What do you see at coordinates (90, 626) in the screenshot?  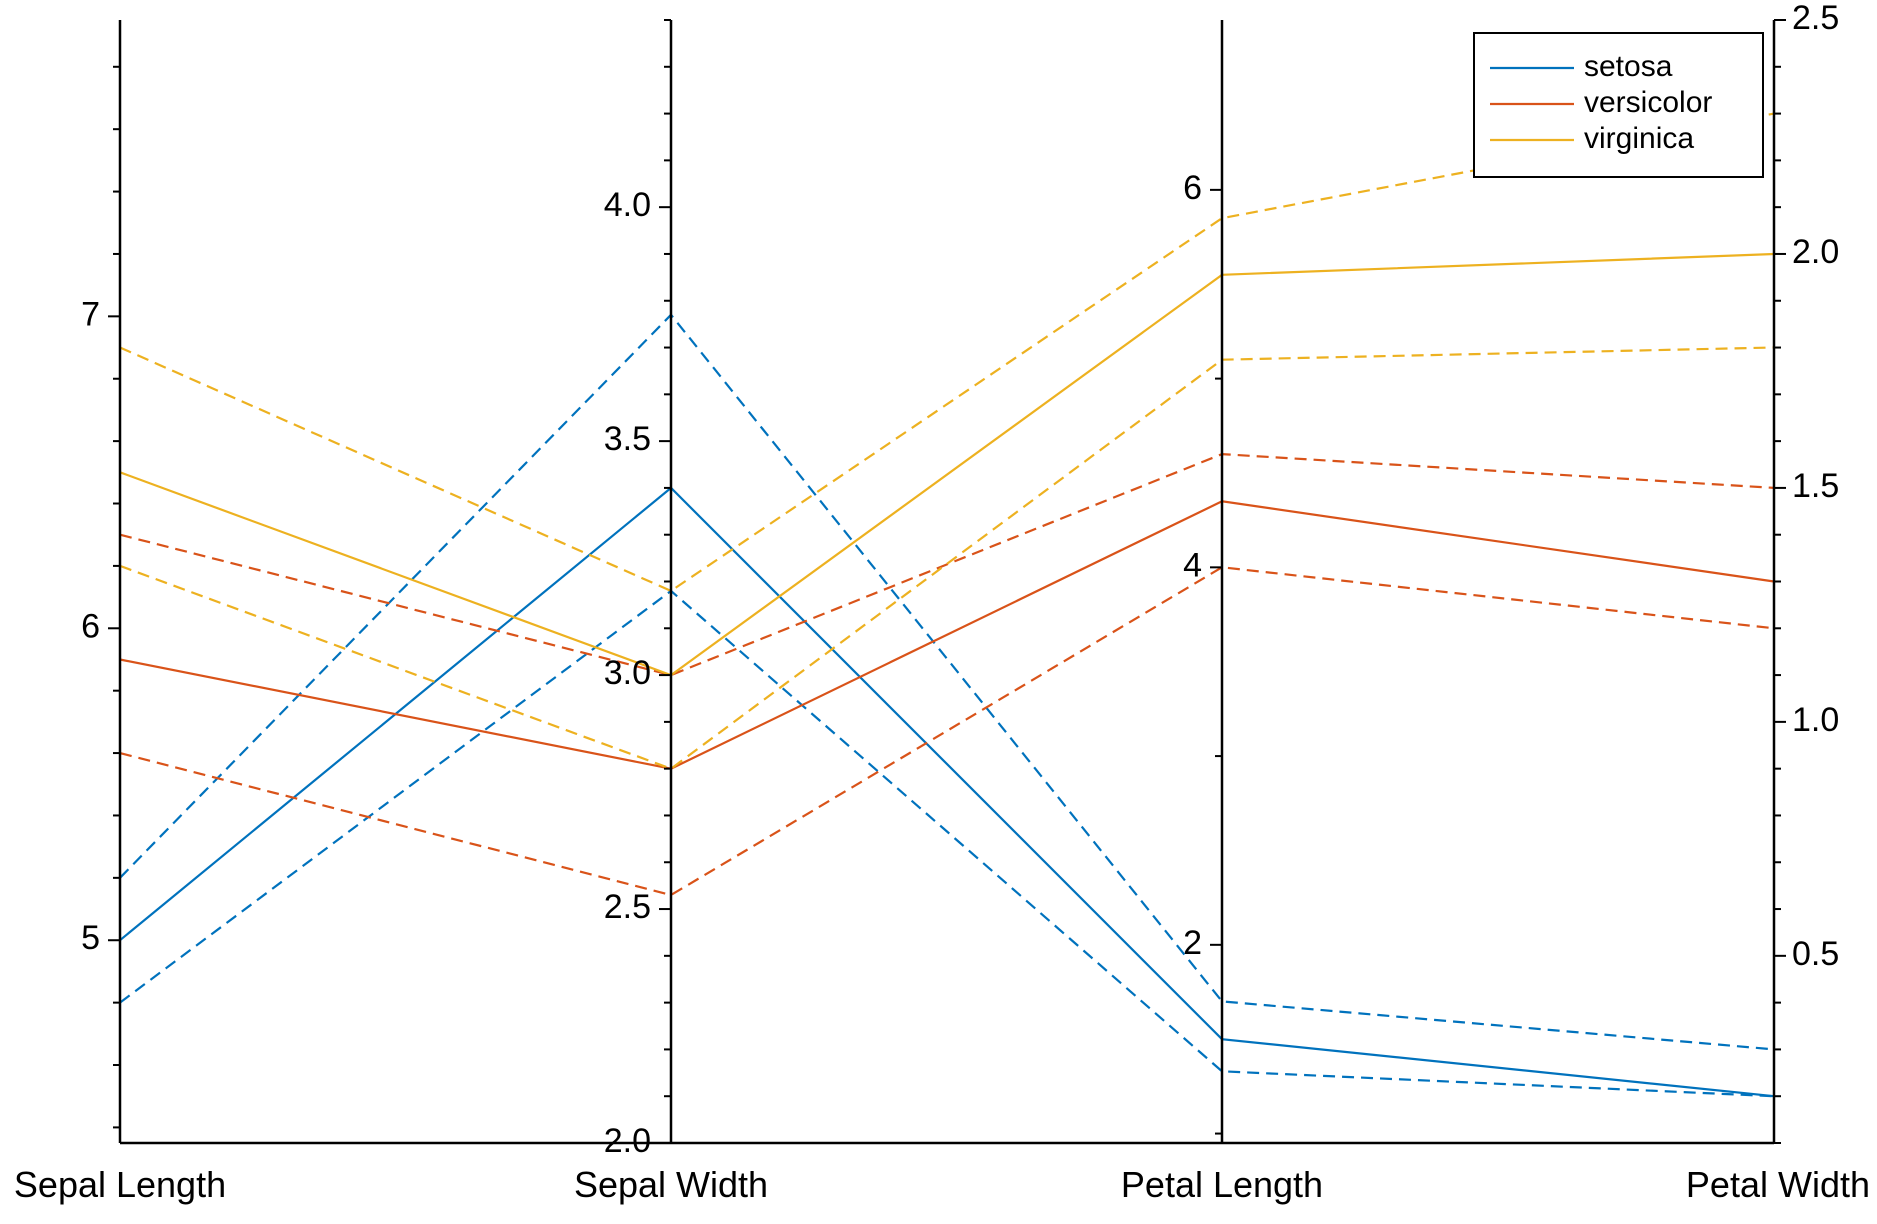 I see `tick-label-sepal-length-6: 6` at bounding box center [90, 626].